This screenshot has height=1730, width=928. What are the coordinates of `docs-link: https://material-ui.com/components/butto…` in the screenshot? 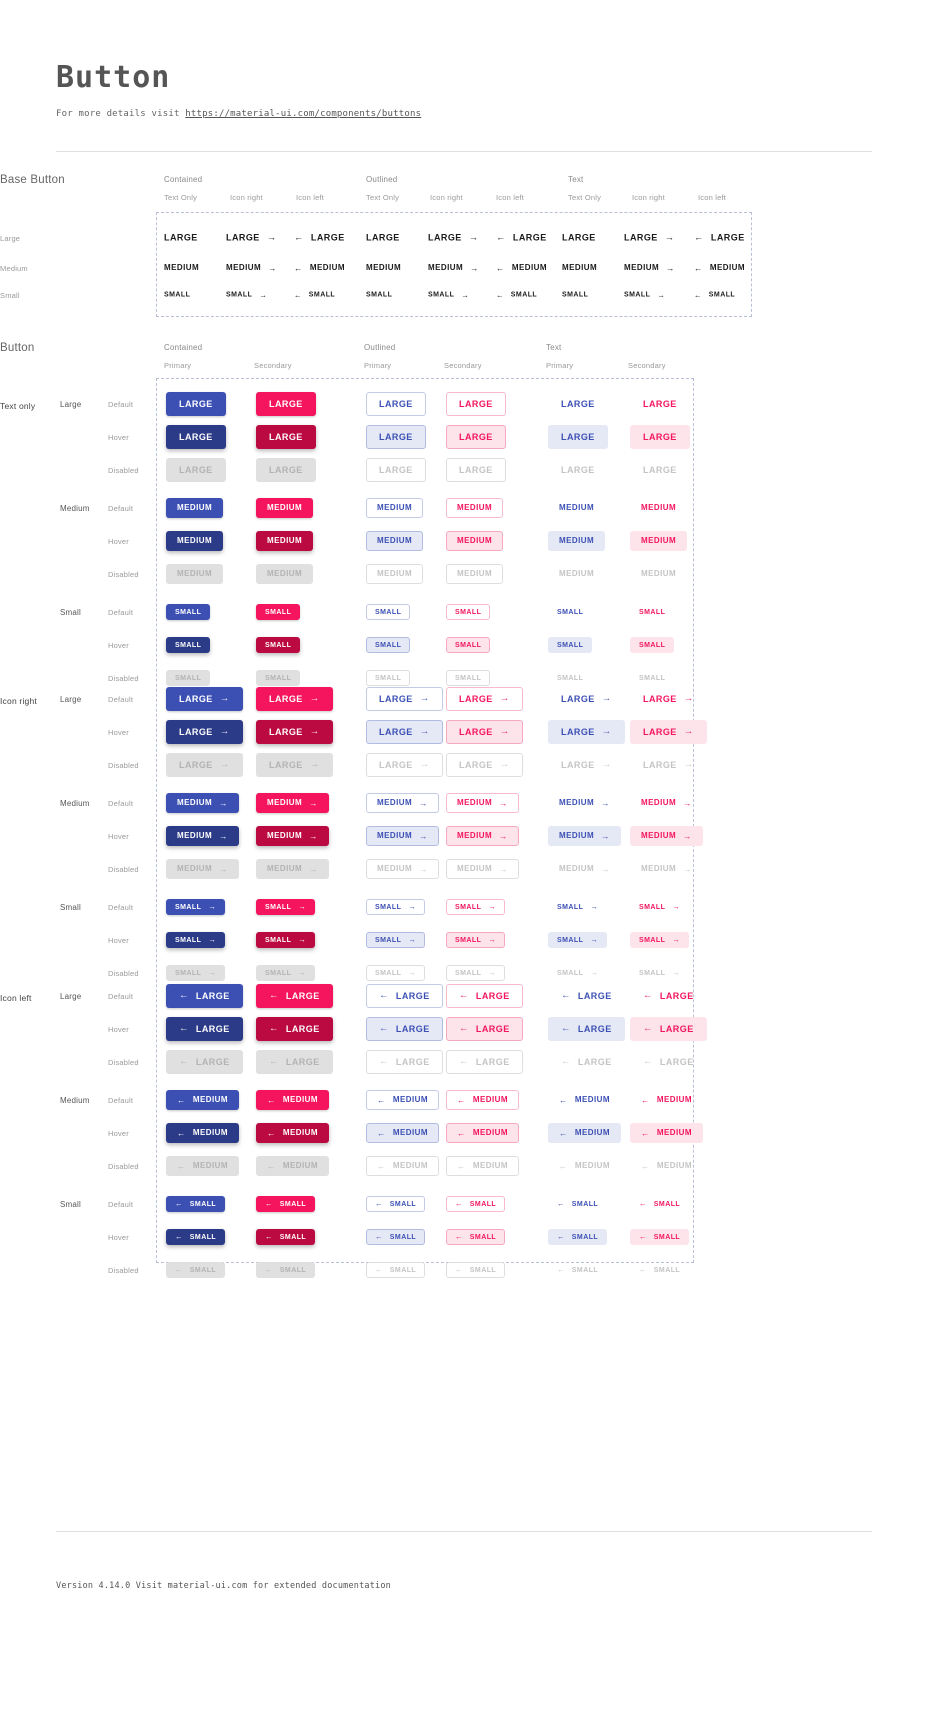 It's located at (303, 114).